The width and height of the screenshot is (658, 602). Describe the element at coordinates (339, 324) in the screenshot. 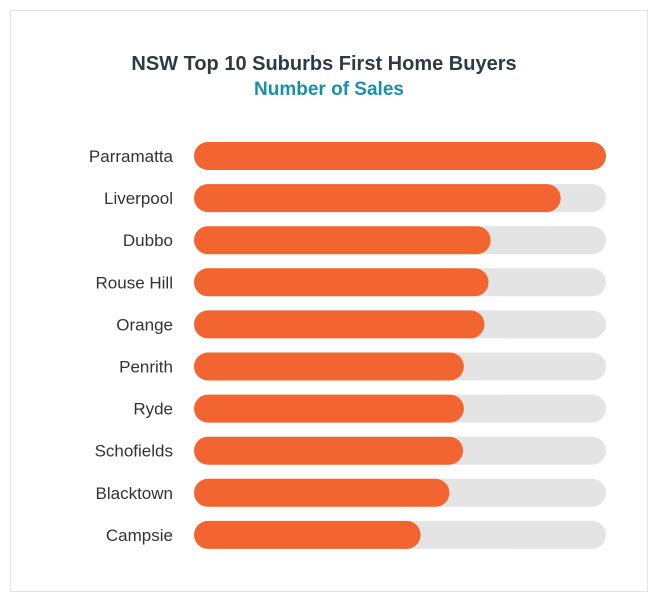

I see `bar-orange` at that location.